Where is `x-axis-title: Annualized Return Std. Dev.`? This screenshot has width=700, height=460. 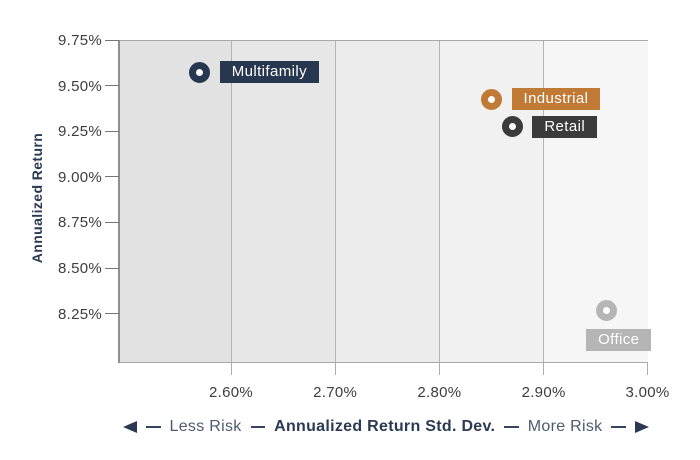
x-axis-title: Annualized Return Std. Dev. is located at coordinates (385, 426).